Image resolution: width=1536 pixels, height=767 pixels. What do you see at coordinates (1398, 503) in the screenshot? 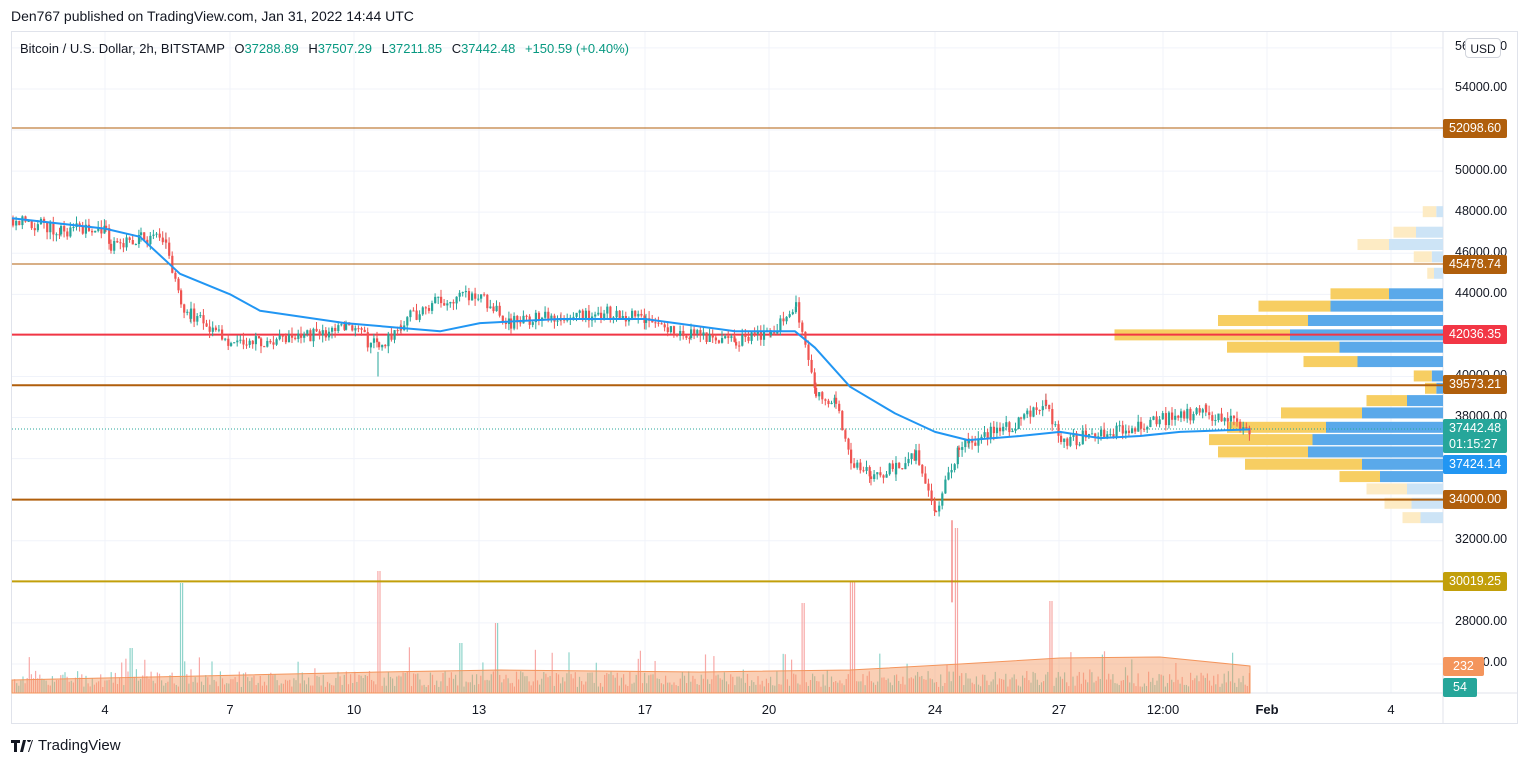
I see `volume-profile-buy-bar` at bounding box center [1398, 503].